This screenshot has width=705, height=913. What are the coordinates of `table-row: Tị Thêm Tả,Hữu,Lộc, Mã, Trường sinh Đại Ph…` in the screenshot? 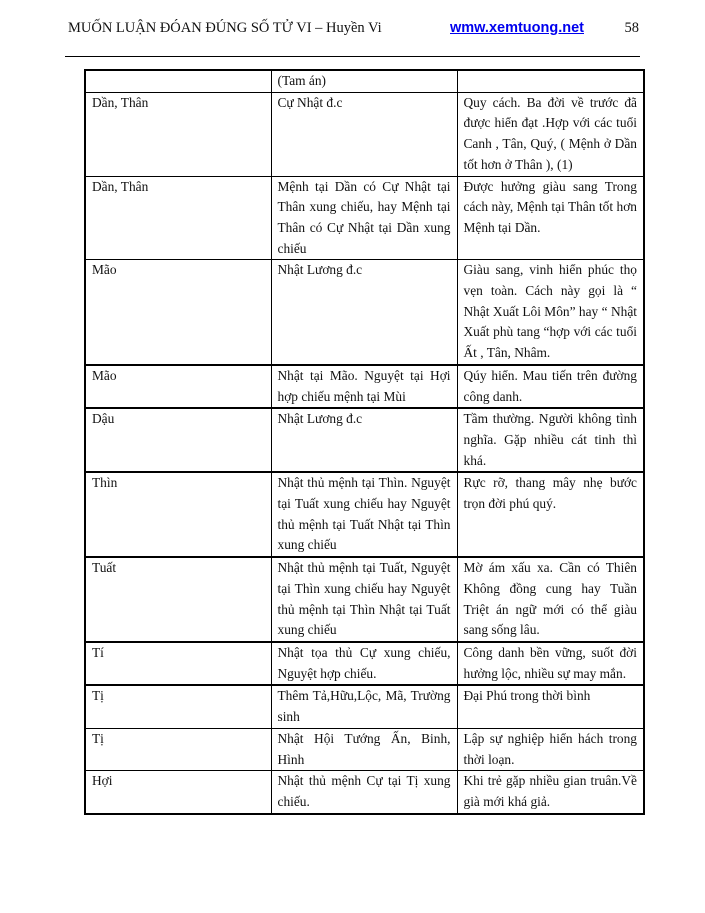 It's located at (364, 706).